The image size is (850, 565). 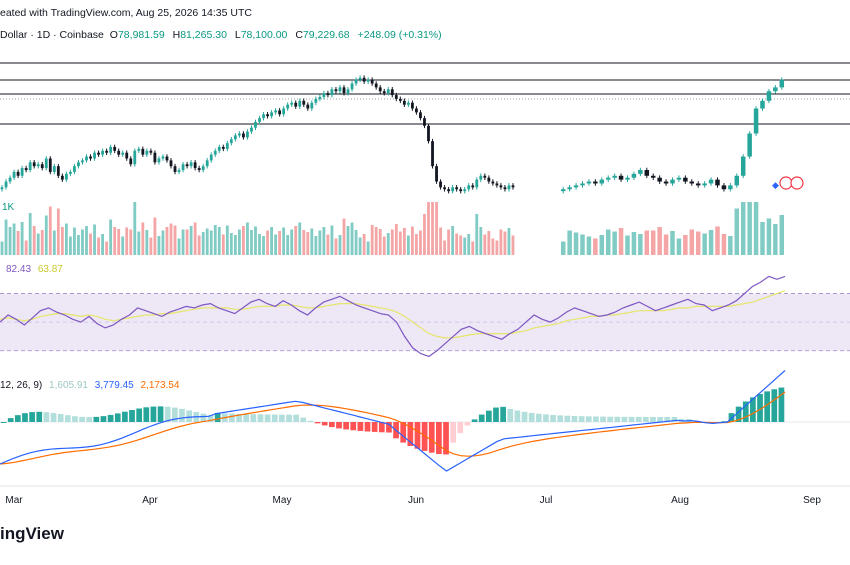 I want to click on ohlc-close: C79,229.68, so click(x=323, y=35).